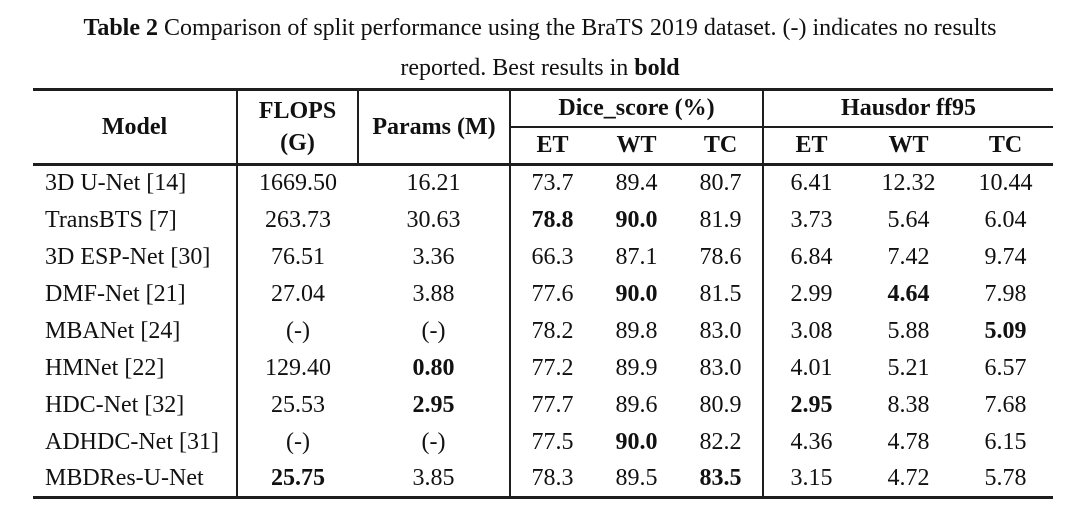 The height and width of the screenshot is (522, 1080). What do you see at coordinates (298, 127) in the screenshot?
I see `header-flops: FLOPS (G)` at bounding box center [298, 127].